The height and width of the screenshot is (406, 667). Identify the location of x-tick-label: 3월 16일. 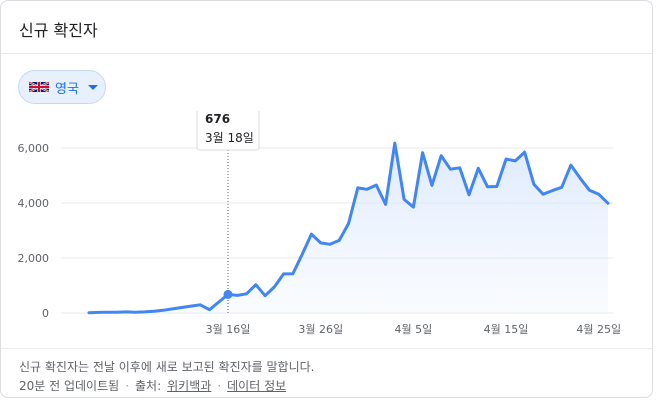
(228, 329).